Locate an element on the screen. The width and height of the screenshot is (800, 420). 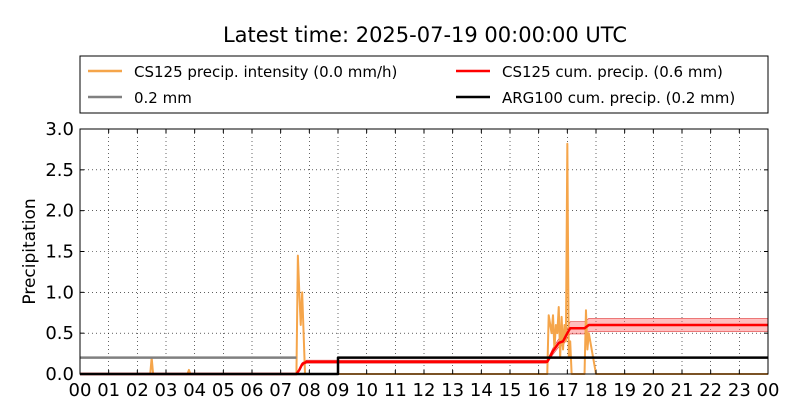
x-tick-label: 11 is located at coordinates (395, 390).